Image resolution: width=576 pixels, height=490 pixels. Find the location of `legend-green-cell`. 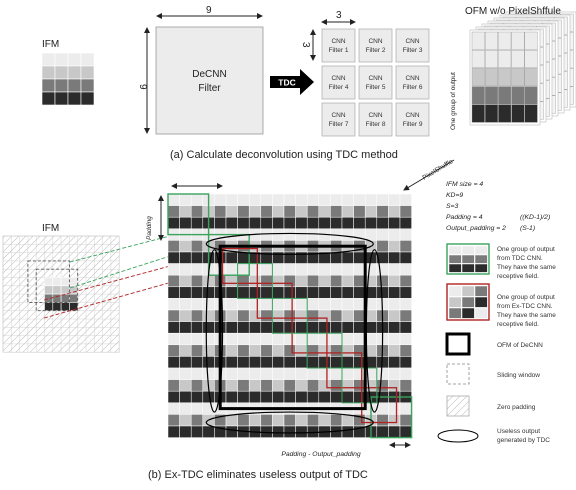

legend-green-cell is located at coordinates (468, 268).